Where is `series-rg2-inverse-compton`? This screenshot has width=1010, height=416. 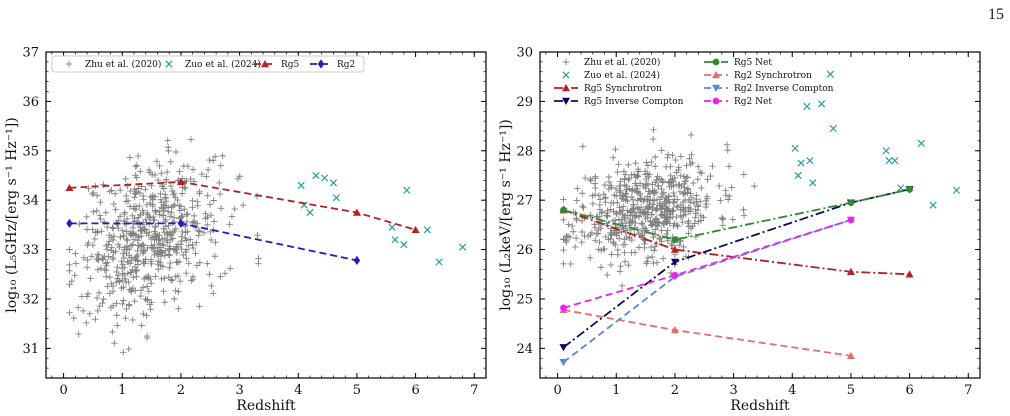 series-rg2-inverse-compton is located at coordinates (707, 291).